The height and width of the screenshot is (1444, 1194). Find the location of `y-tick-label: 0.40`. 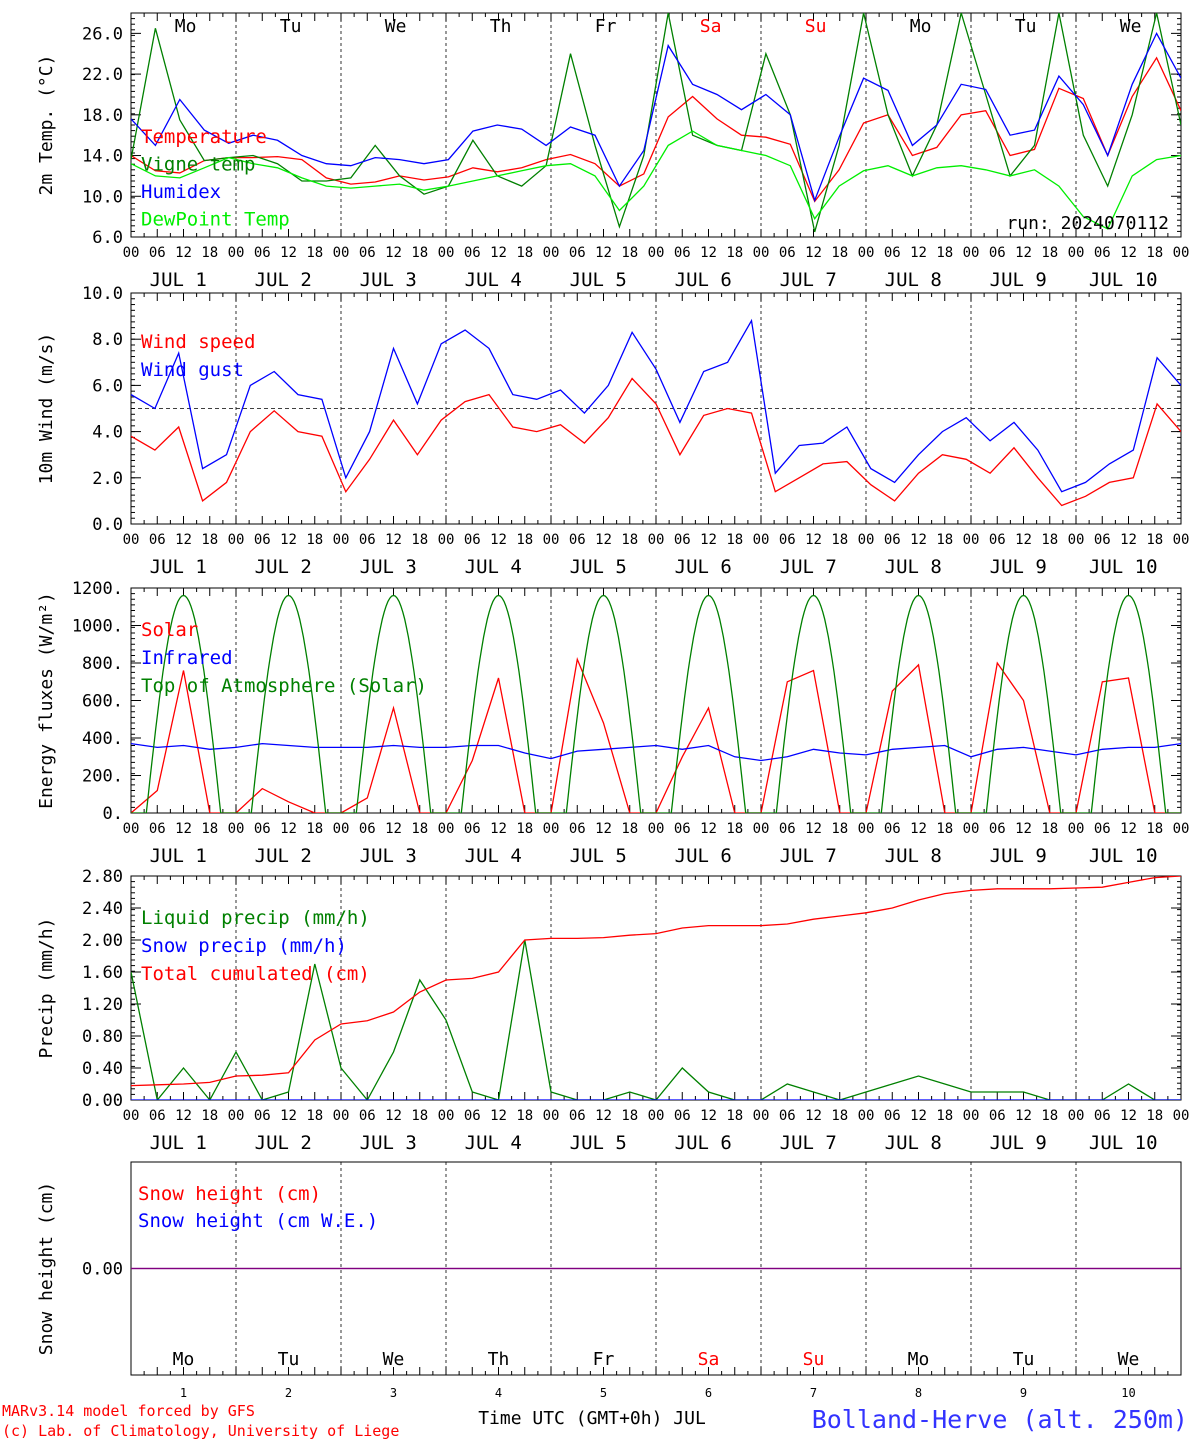

y-tick-label: 0.40 is located at coordinates (102, 1069).